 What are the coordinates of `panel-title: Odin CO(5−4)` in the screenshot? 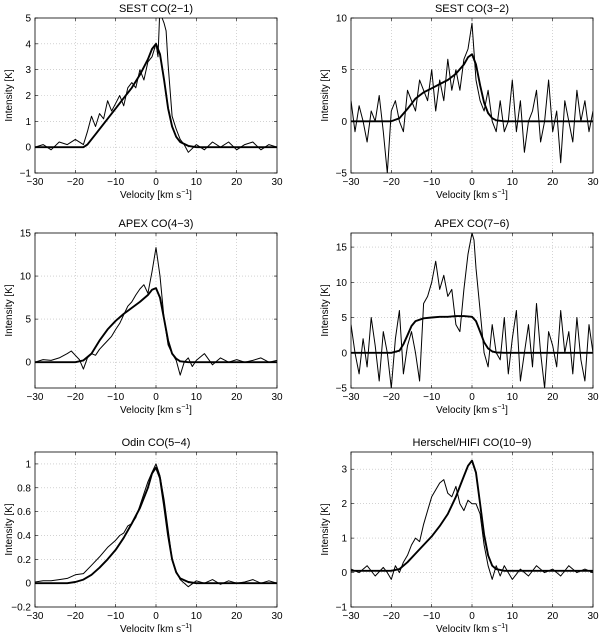 It's located at (156, 443).